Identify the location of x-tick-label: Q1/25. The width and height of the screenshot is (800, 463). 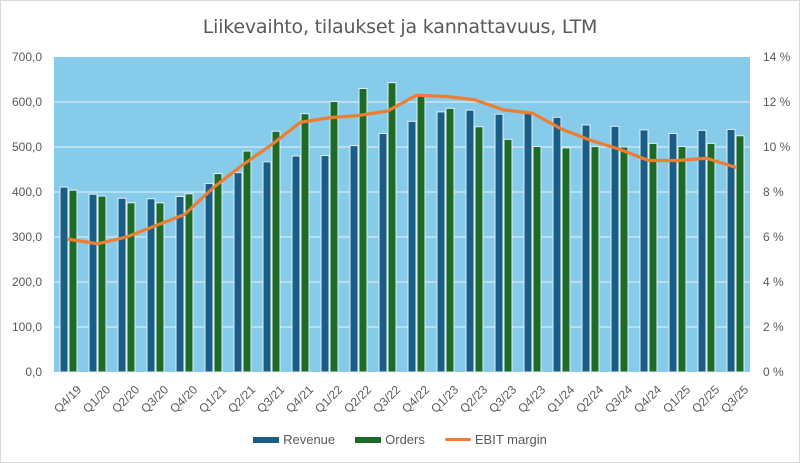
(676, 398).